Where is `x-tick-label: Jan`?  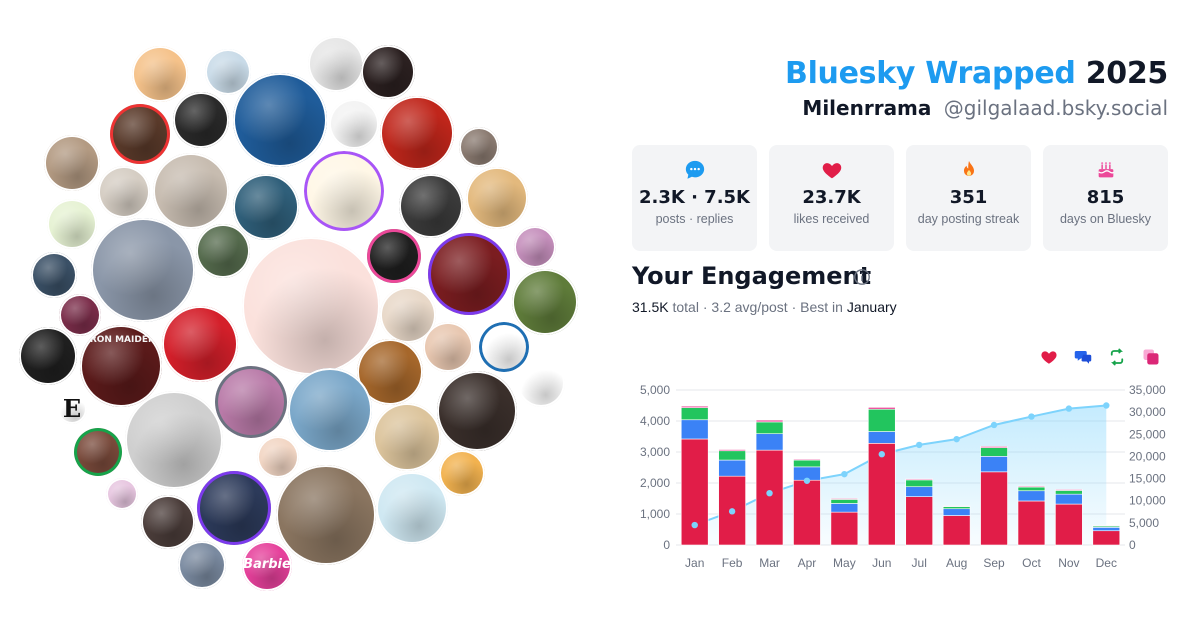
x-tick-label: Jan is located at coordinates (694, 563).